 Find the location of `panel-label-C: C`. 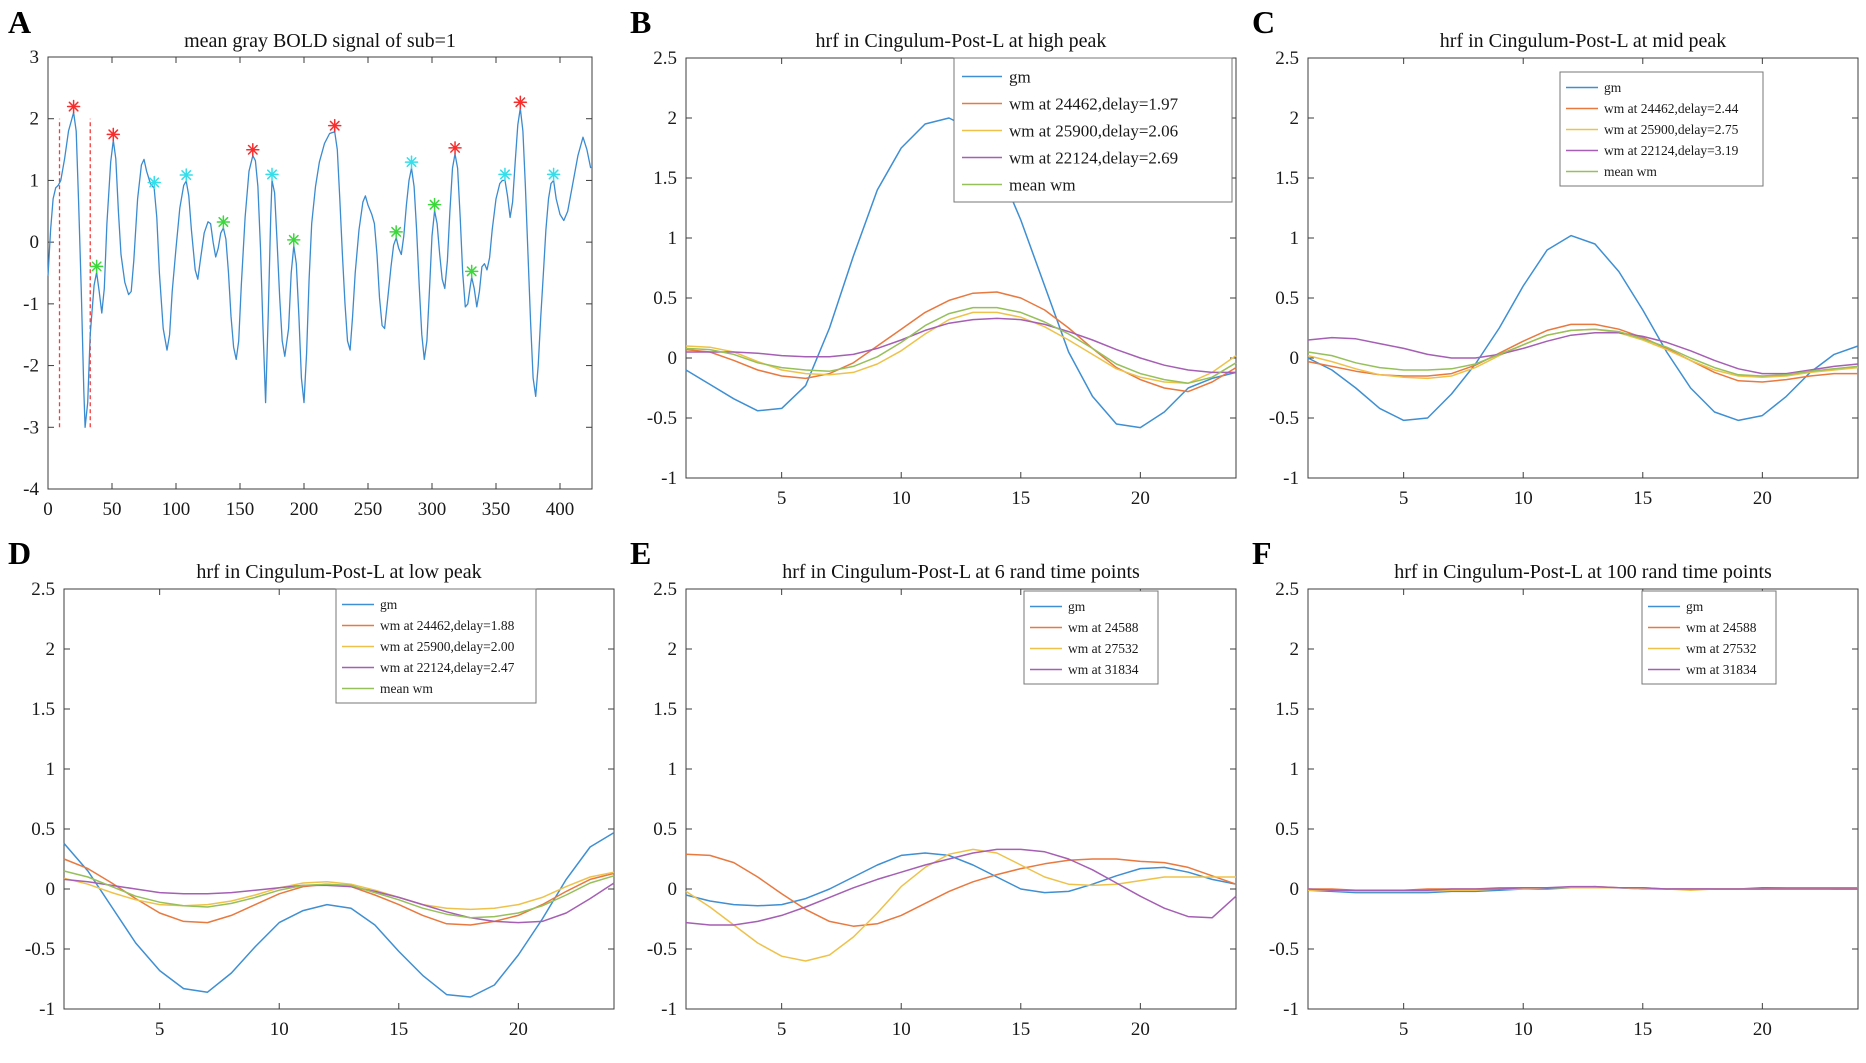

panel-label-C: C is located at coordinates (1264, 22).